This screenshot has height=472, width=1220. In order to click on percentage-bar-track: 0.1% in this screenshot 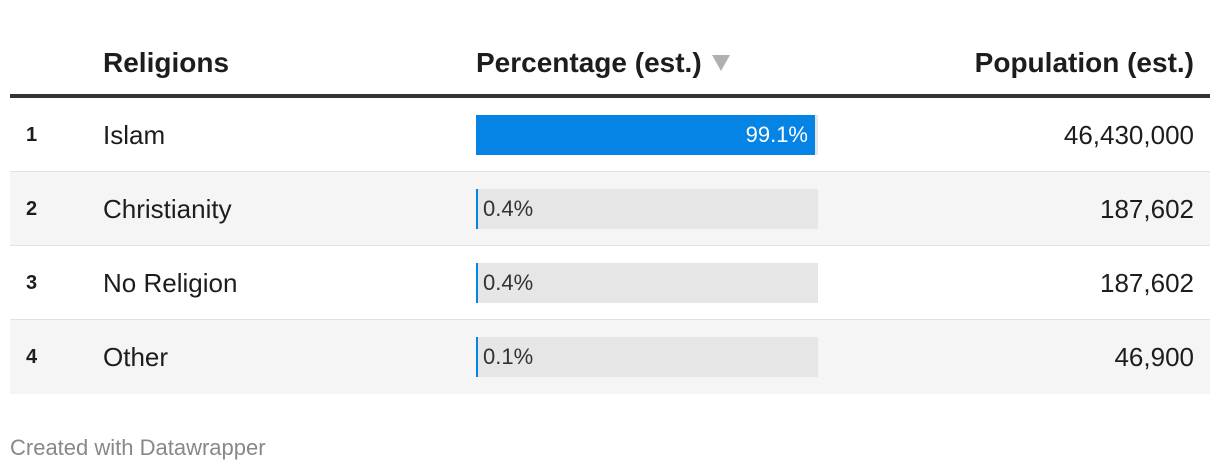, I will do `click(647, 357)`.